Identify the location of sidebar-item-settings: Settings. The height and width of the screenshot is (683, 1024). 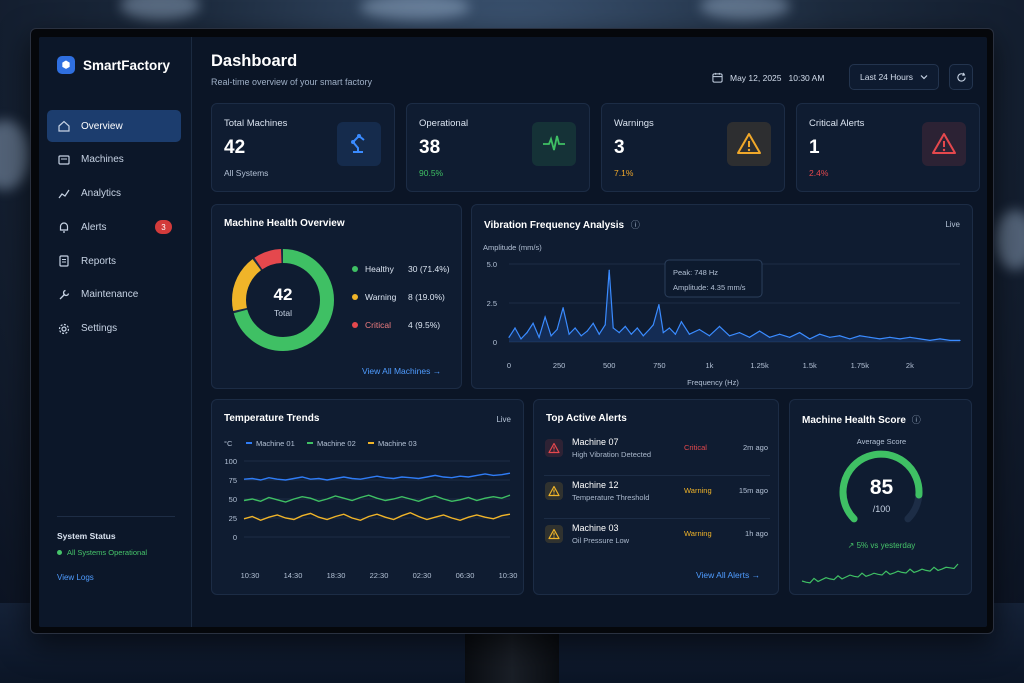
(114, 329).